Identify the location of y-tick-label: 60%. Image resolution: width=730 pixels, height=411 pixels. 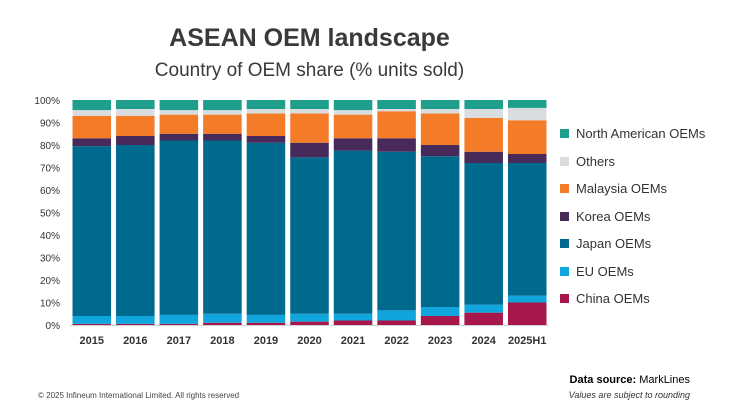
(50, 191).